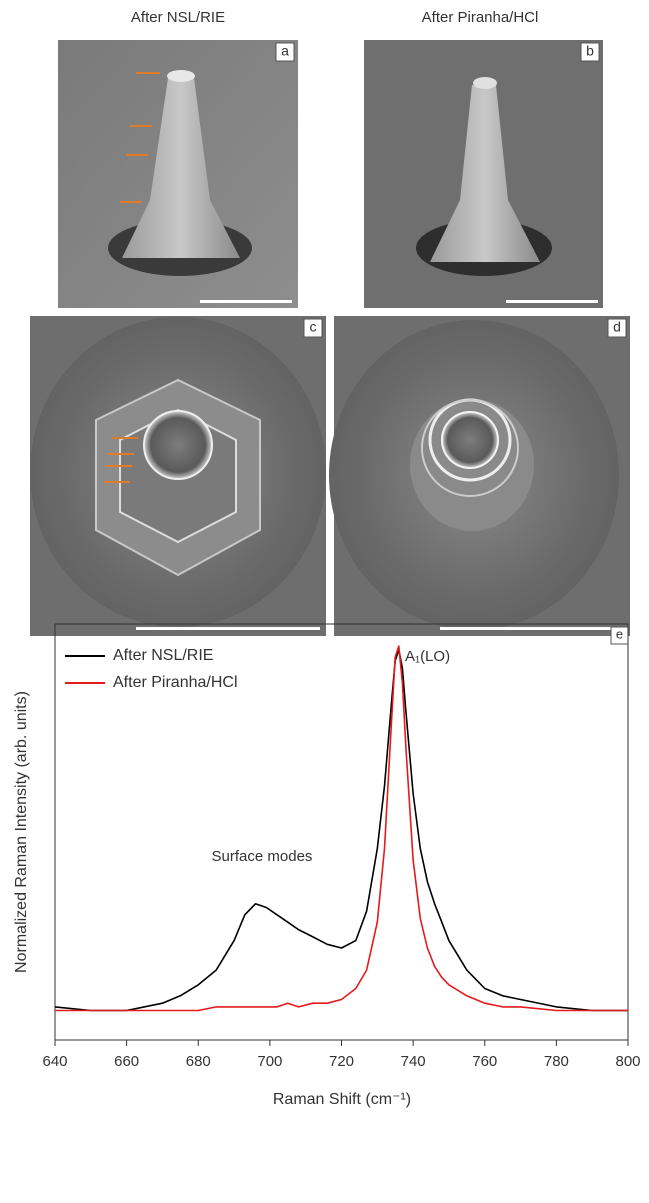 The width and height of the screenshot is (649, 1203). I want to click on x-tick-label: 640, so click(54, 1061).